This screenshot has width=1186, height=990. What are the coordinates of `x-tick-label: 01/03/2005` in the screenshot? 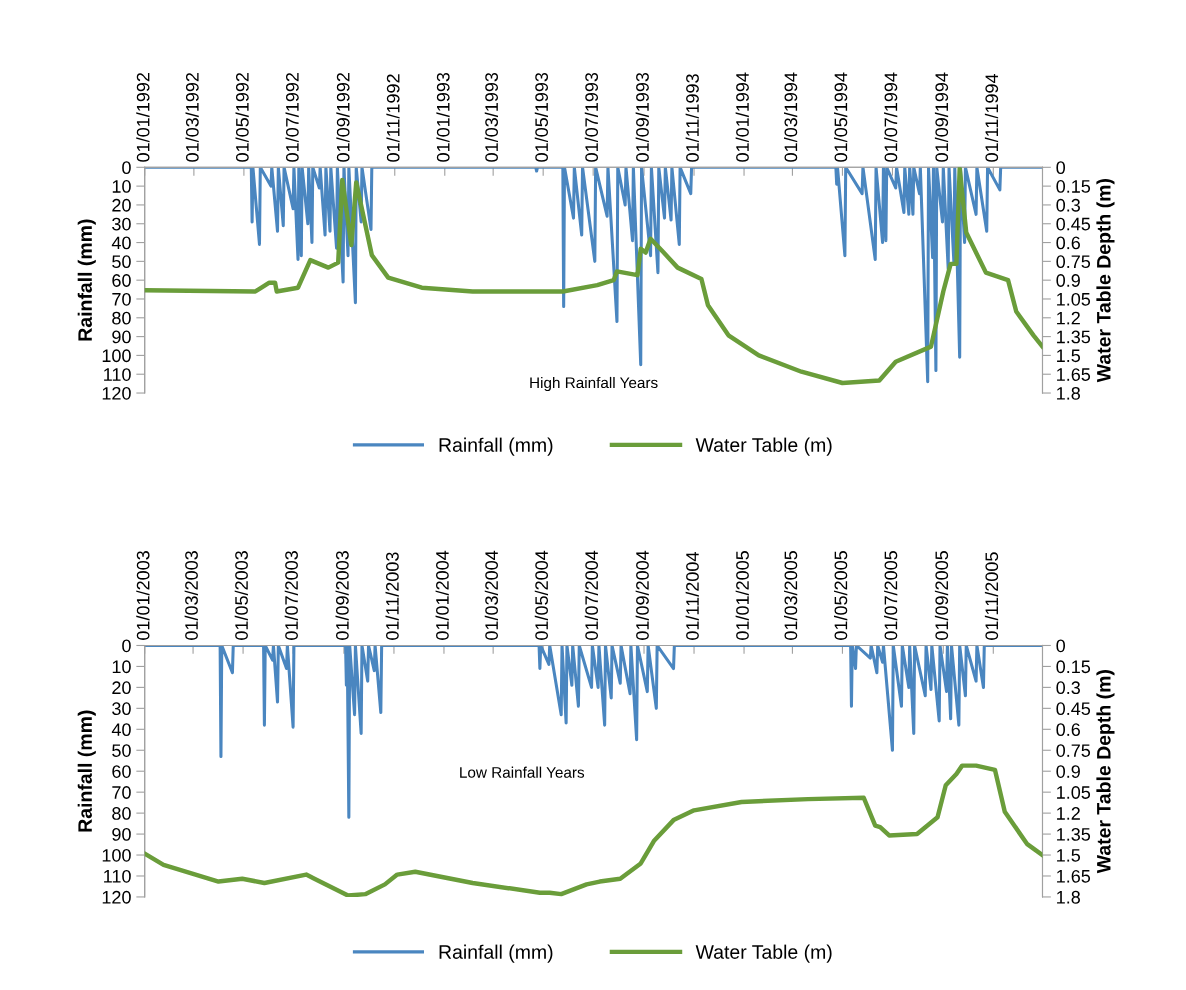 It's located at (791, 595).